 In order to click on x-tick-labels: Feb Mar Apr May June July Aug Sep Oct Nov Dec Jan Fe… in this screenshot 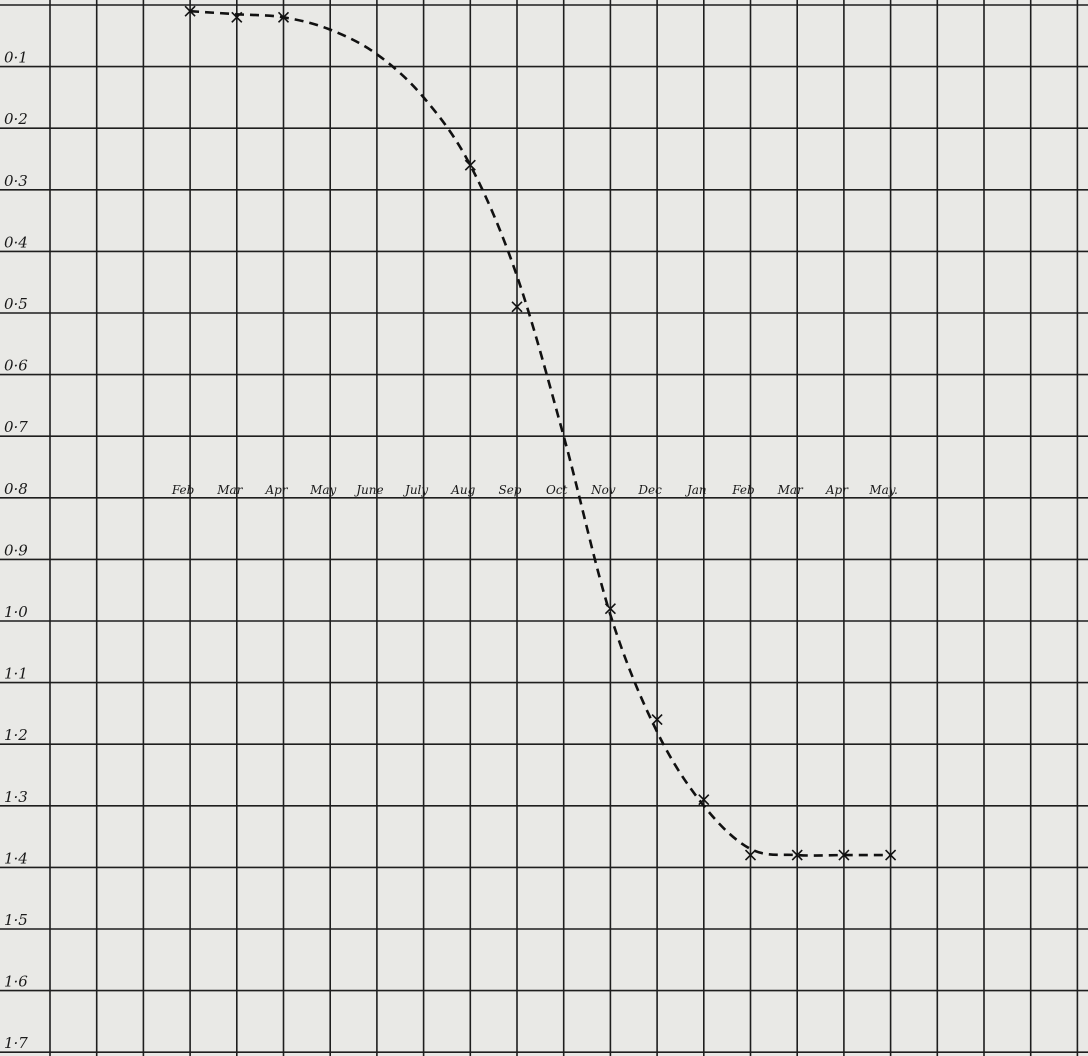, I will do `click(534, 490)`.